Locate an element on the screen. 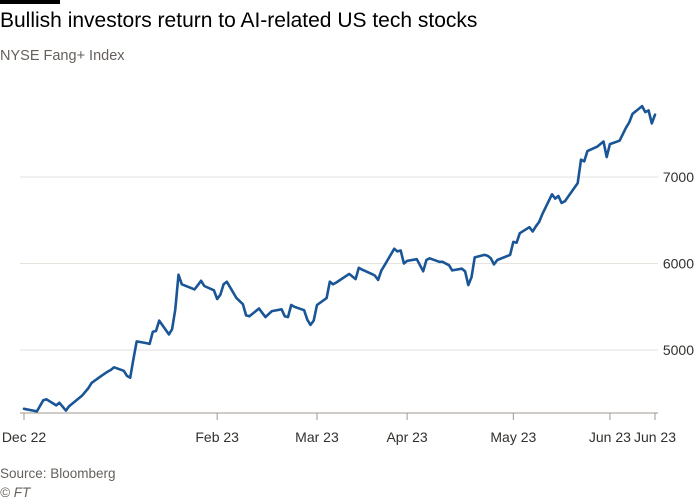 Image resolution: width=700 pixels, height=500 pixels. x-tick-label: Dec 22 is located at coordinates (24, 437).